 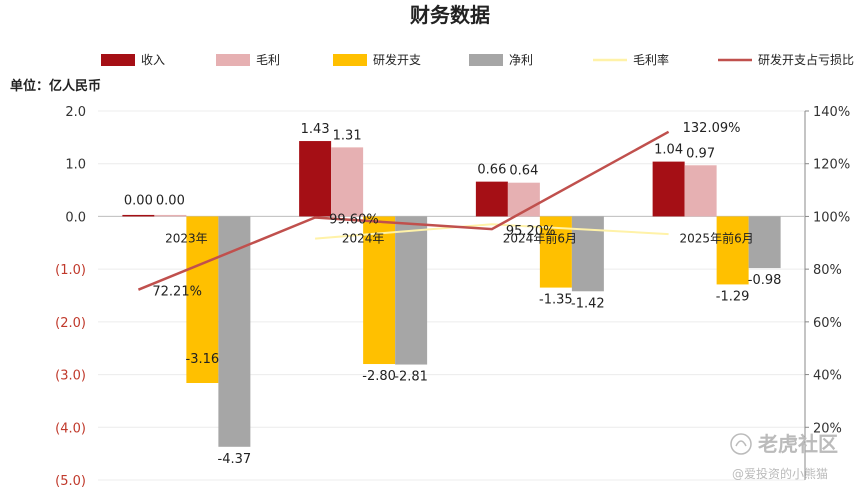 I want to click on legend-label: 毛利率, so click(x=651, y=59).